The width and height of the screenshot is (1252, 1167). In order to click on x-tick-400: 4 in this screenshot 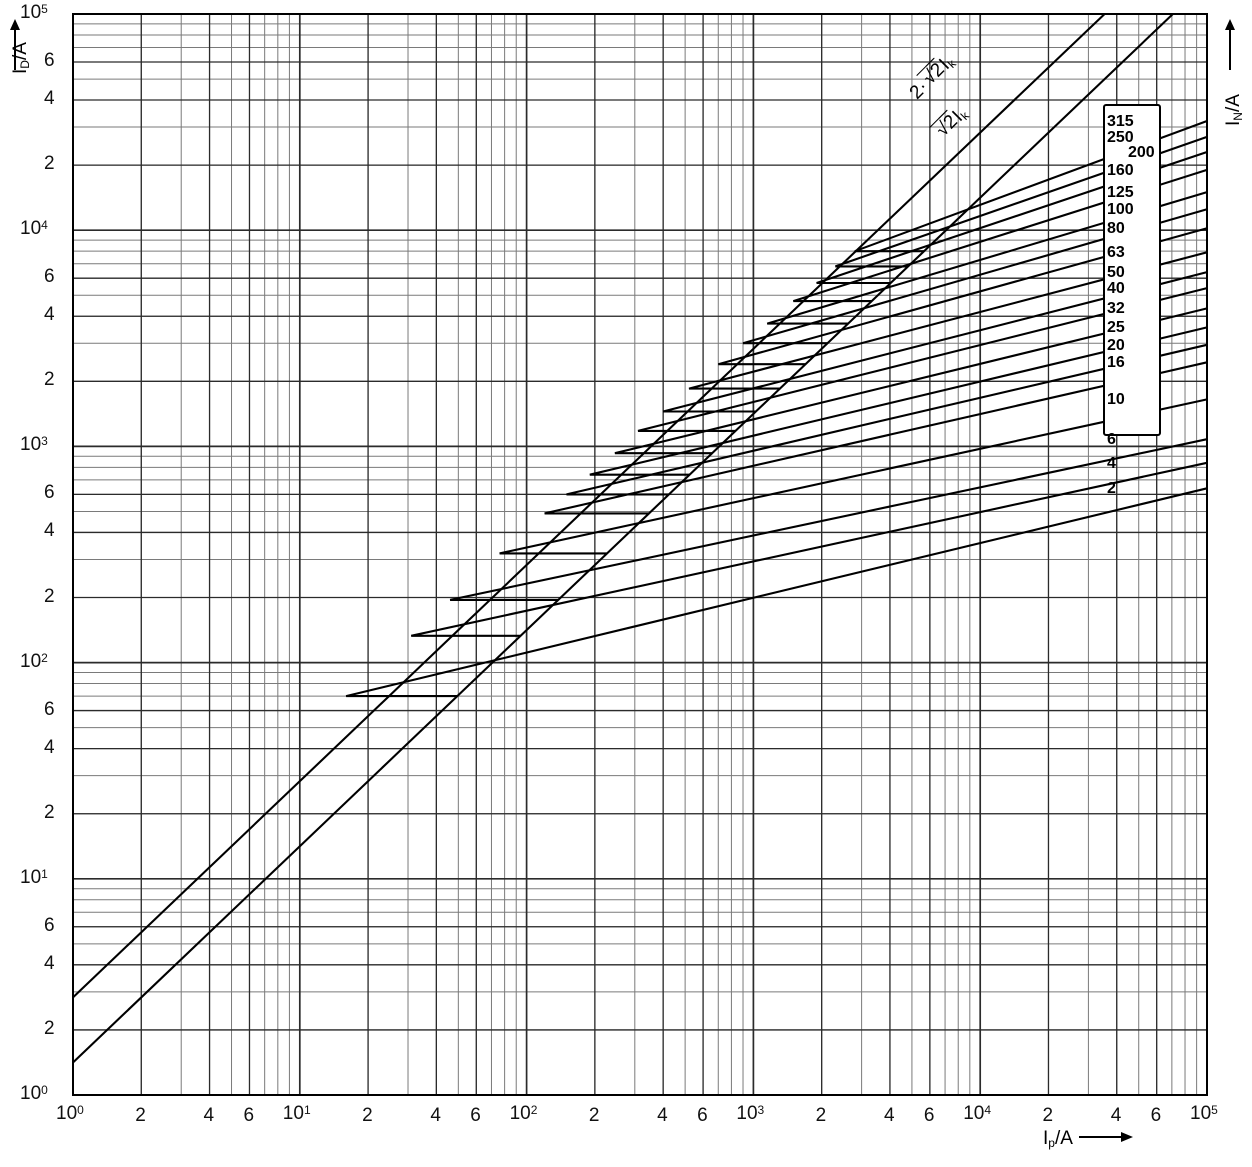, I will do `click(662, 1115)`.